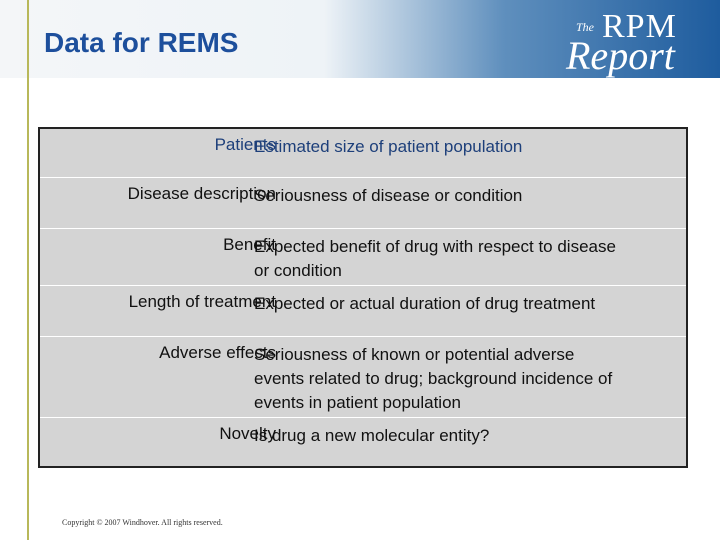  Describe the element at coordinates (620, 55) in the screenshot. I see `logo-report: Report` at that location.